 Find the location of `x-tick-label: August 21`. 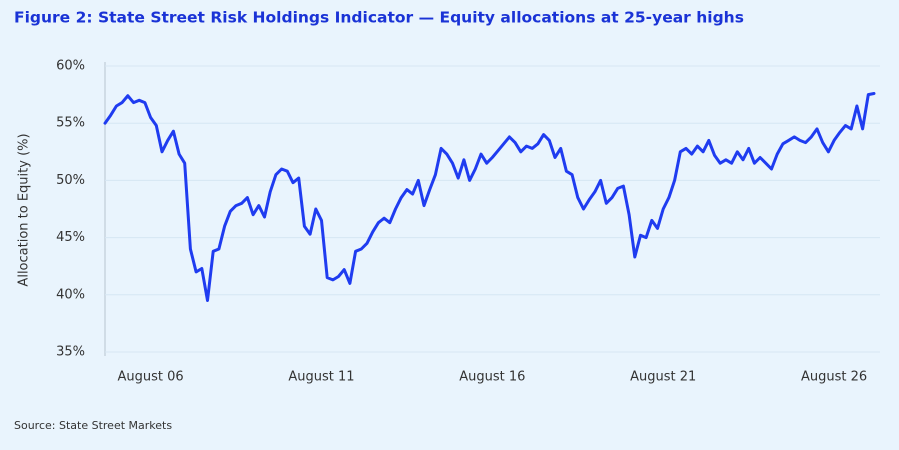

x-tick-label: August 21 is located at coordinates (663, 377).